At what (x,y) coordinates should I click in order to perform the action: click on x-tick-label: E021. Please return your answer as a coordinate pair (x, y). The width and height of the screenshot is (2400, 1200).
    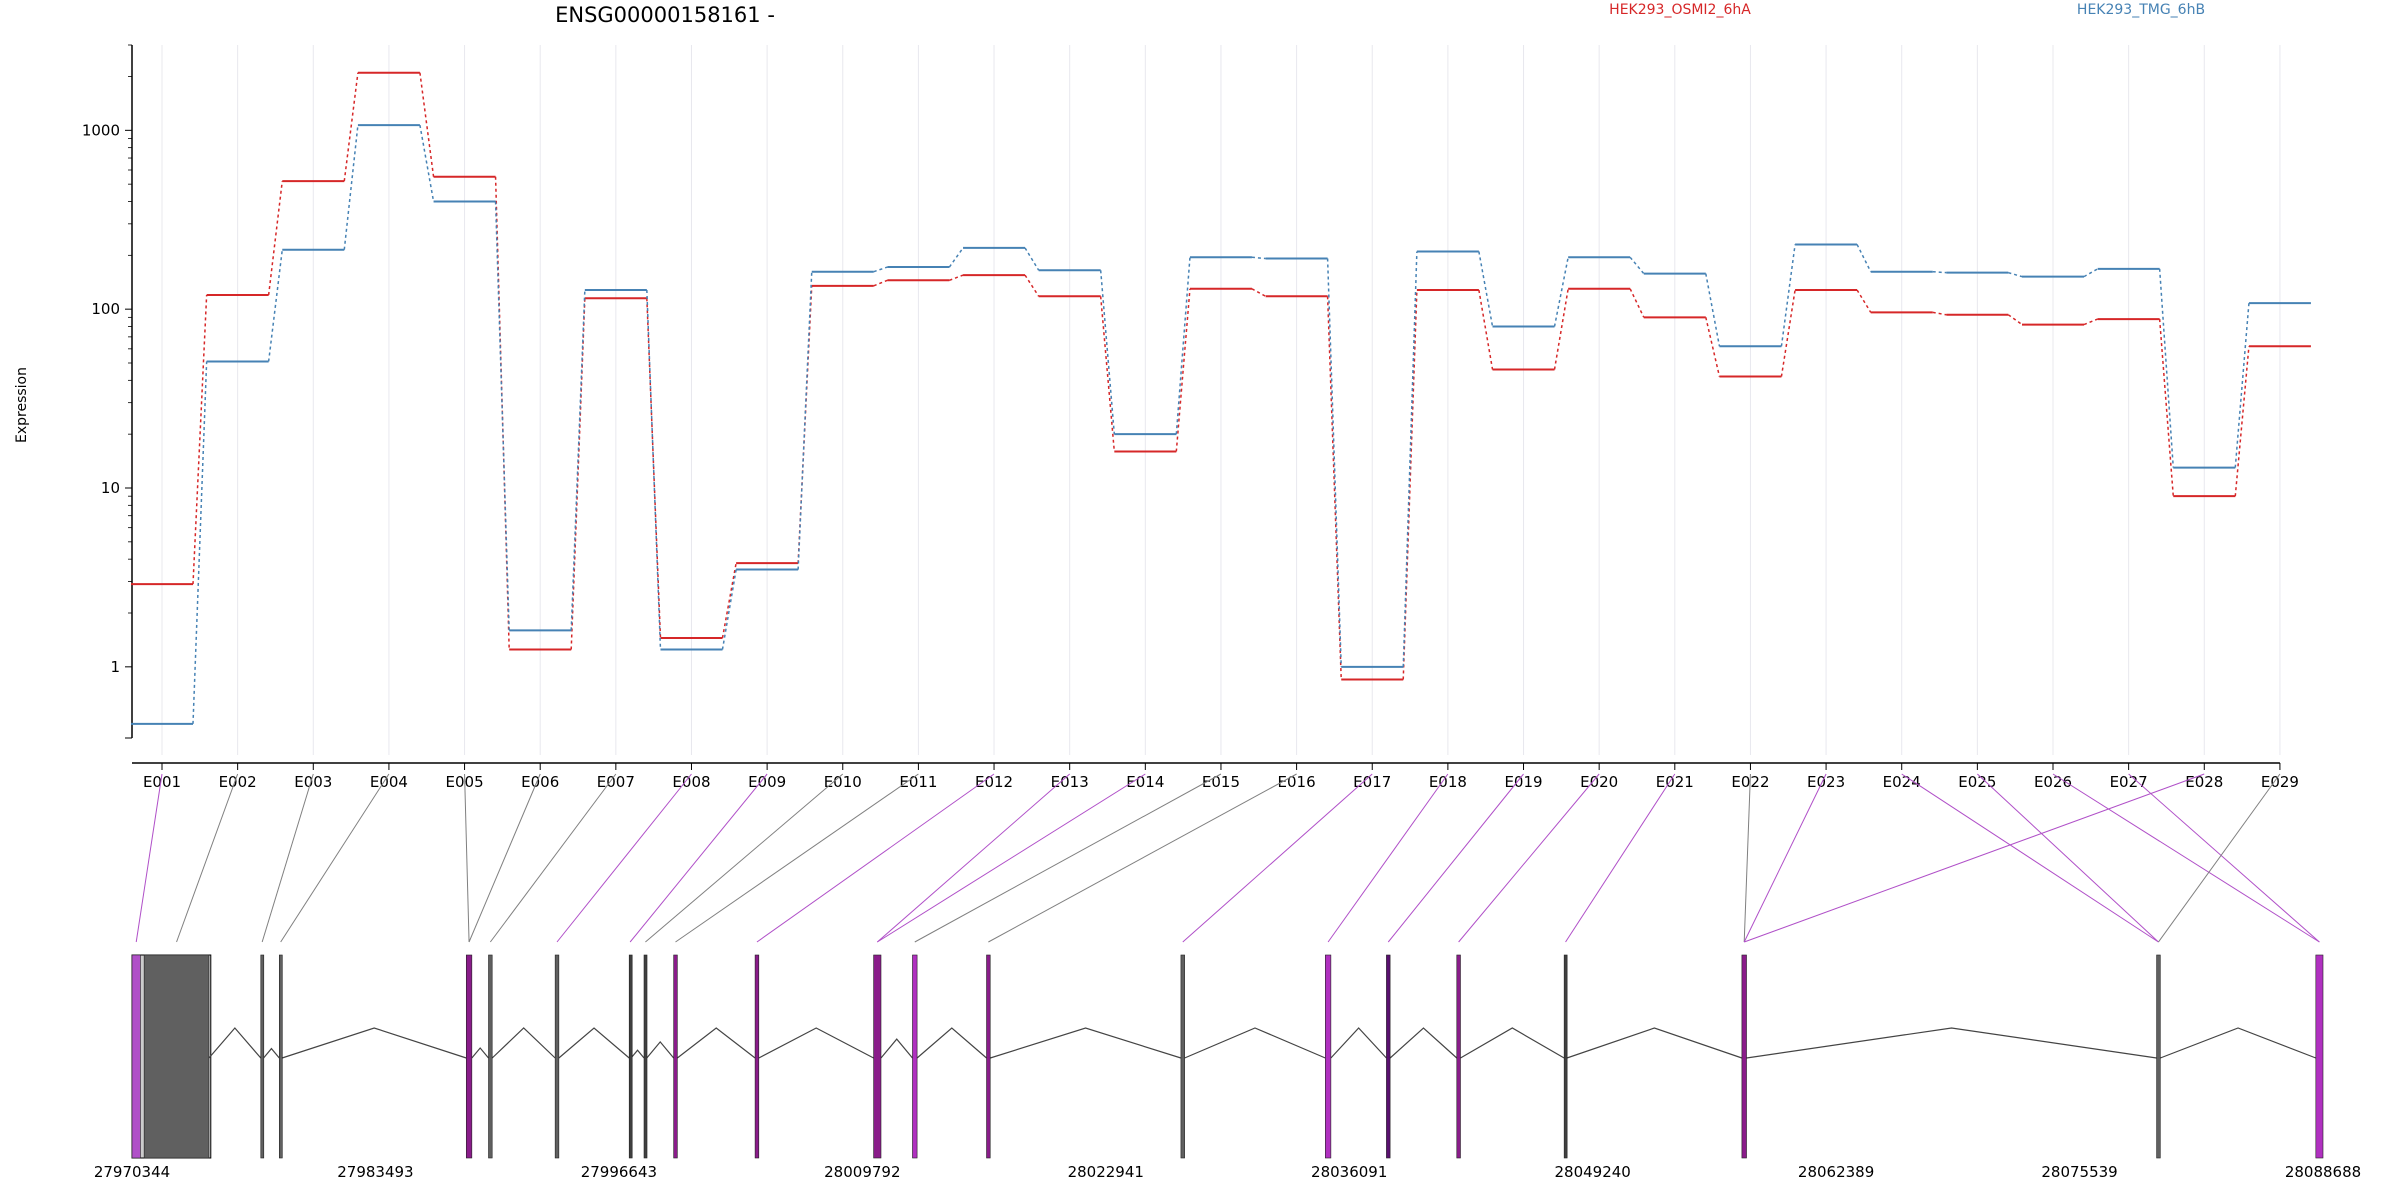
    Looking at the image, I should click on (1675, 782).